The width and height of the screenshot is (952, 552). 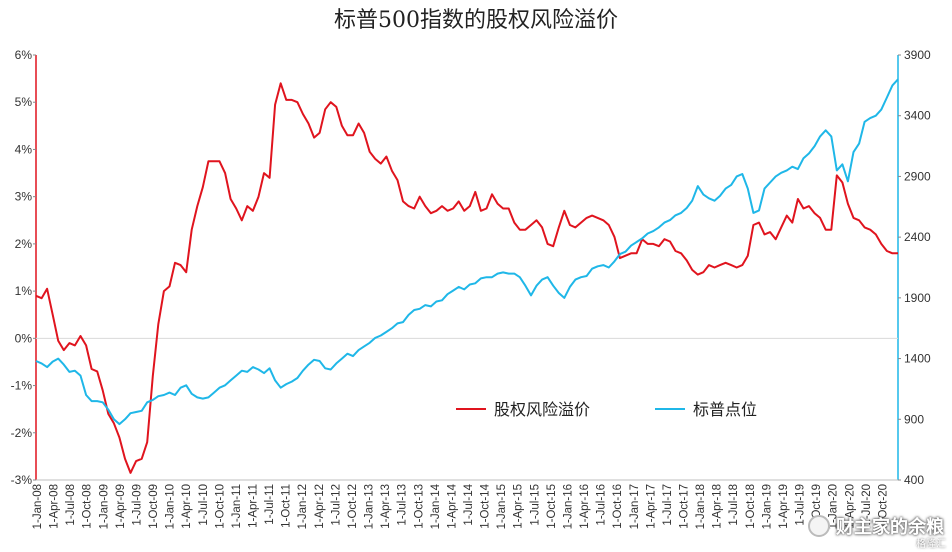 What do you see at coordinates (22, 480) in the screenshot?
I see `left-y-tick-label: -3%` at bounding box center [22, 480].